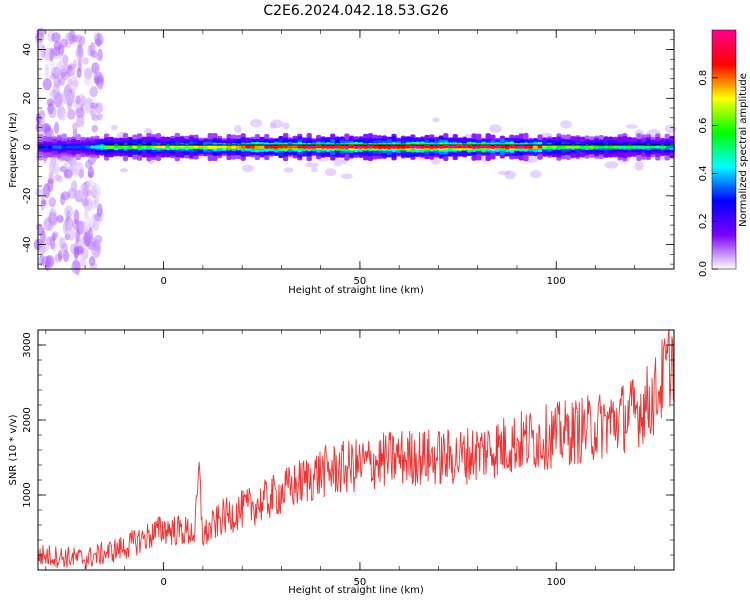 The height and width of the screenshot is (604, 750). Describe the element at coordinates (13, 449) in the screenshot. I see `snr-y-axis-label: SNR (10 * v/v)` at that location.